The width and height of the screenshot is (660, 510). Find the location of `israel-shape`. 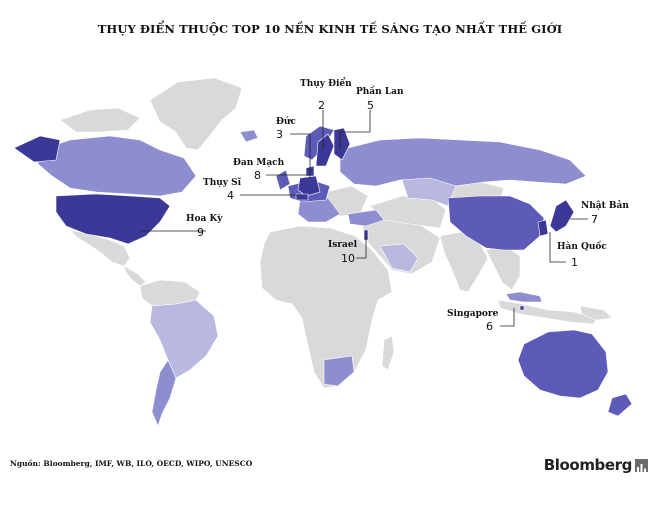

israel-shape is located at coordinates (366, 235).